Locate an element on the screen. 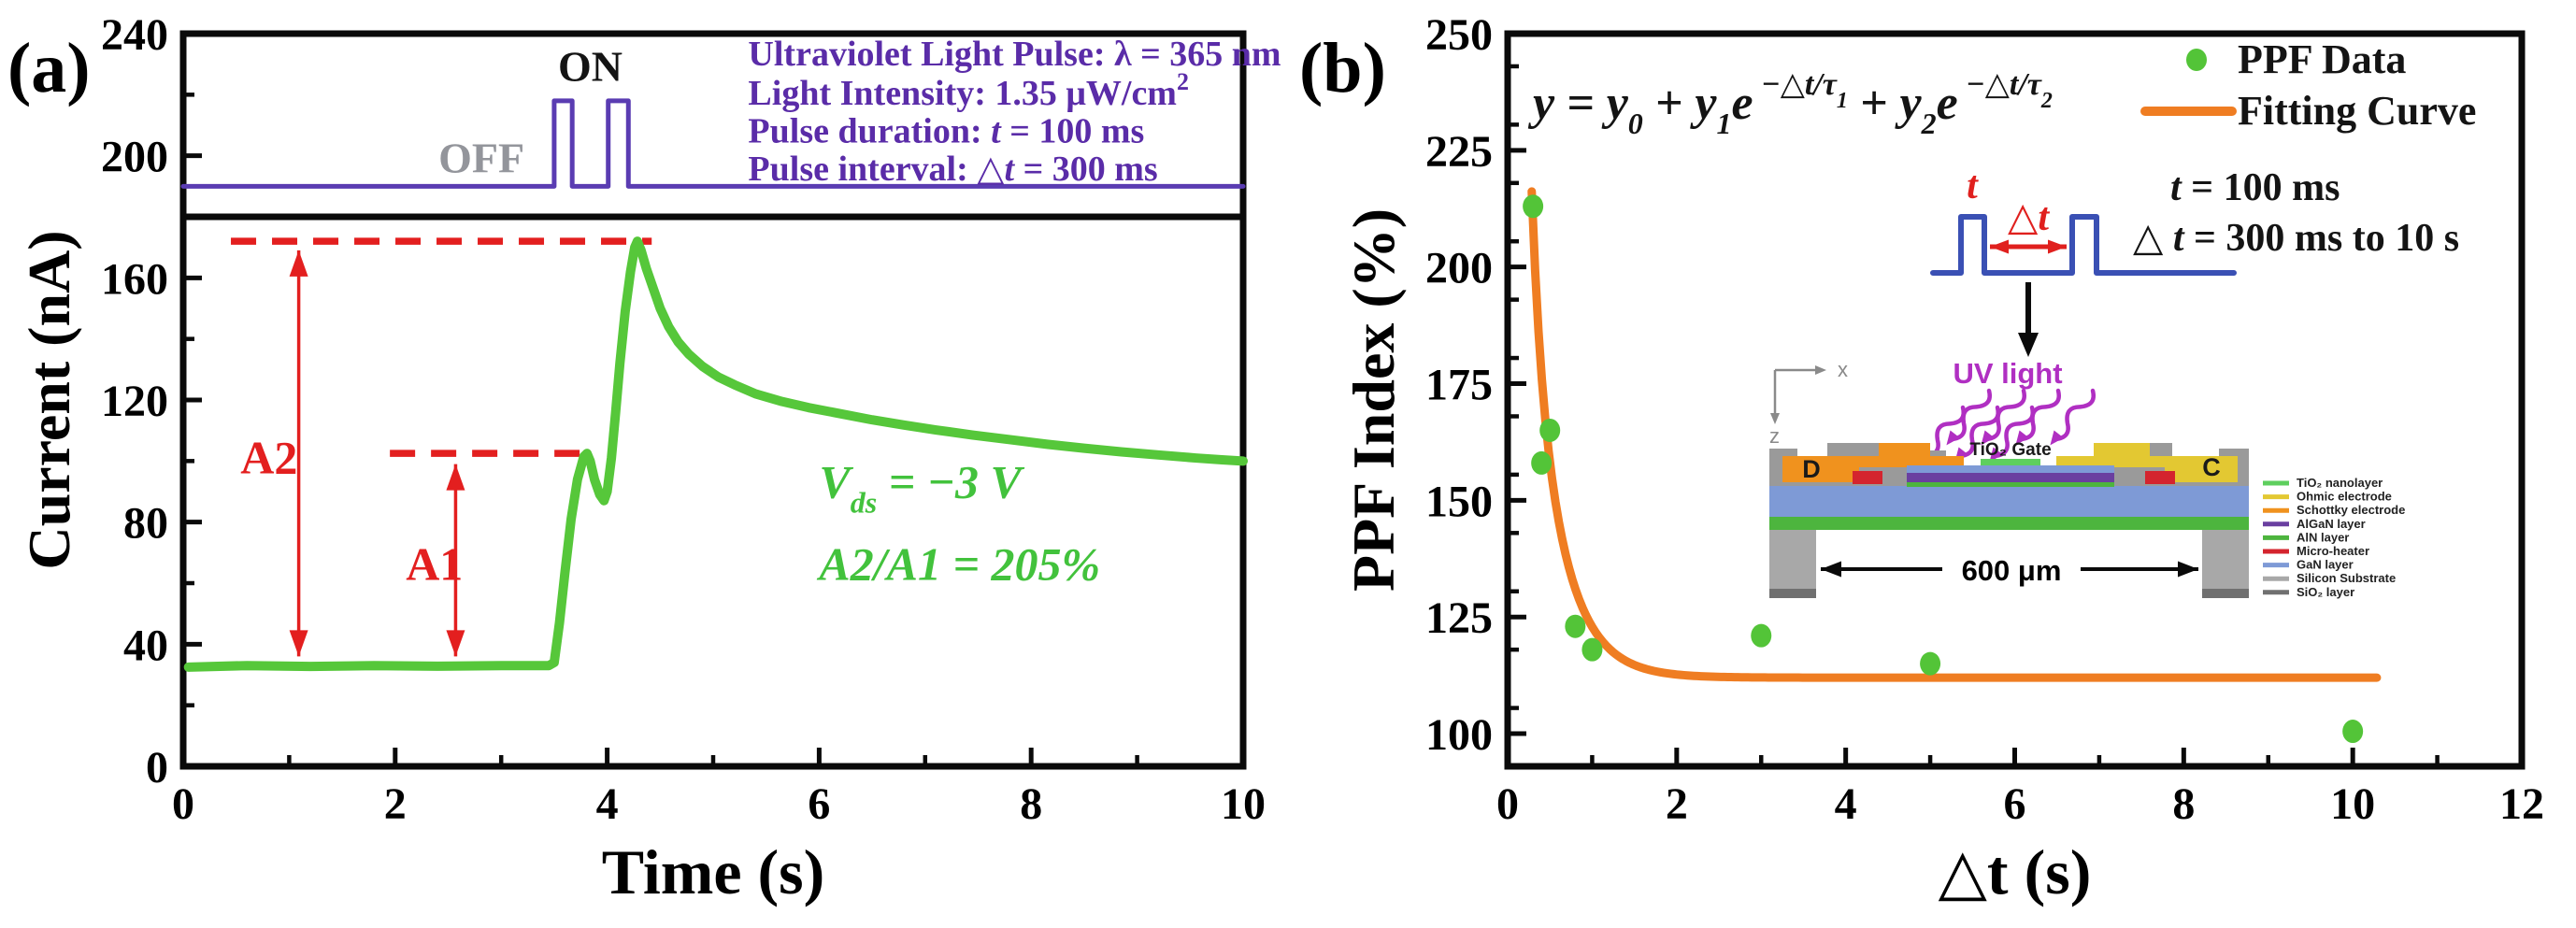  y-tick-label: 80 is located at coordinates (145, 524).